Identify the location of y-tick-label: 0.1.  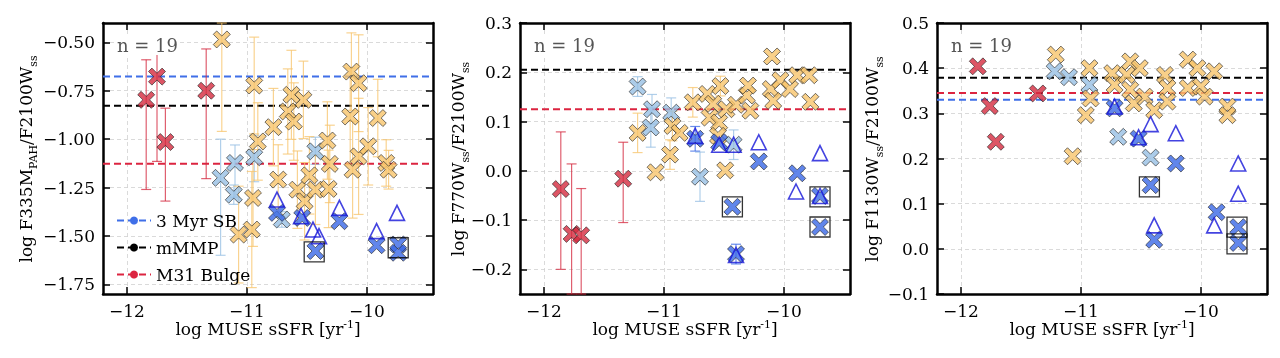
(498, 121).